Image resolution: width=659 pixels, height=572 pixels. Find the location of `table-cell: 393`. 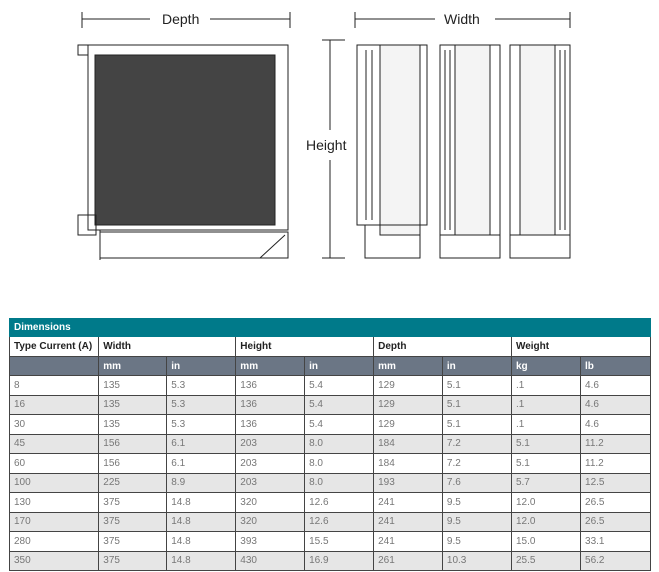

table-cell: 393 is located at coordinates (270, 541).